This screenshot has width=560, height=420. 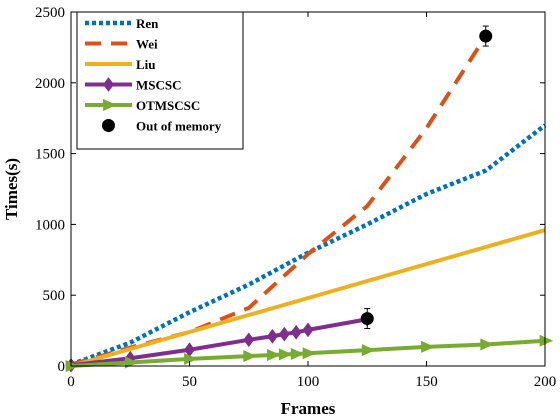 What do you see at coordinates (108, 84) in the screenshot?
I see `legend-marker-mscsc` at bounding box center [108, 84].